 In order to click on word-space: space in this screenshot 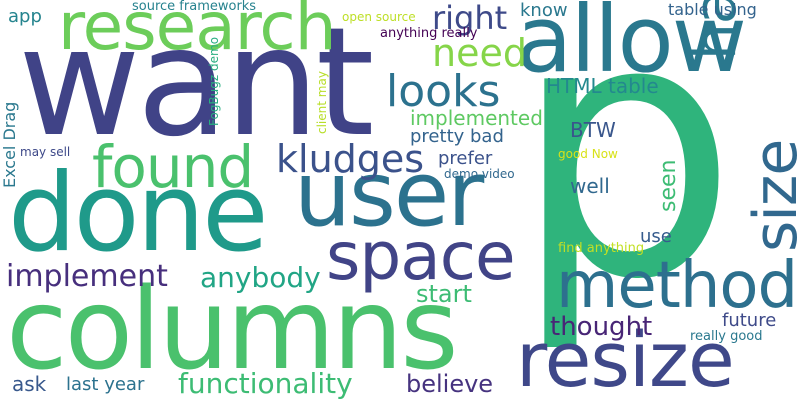, I will do `click(421, 256)`.